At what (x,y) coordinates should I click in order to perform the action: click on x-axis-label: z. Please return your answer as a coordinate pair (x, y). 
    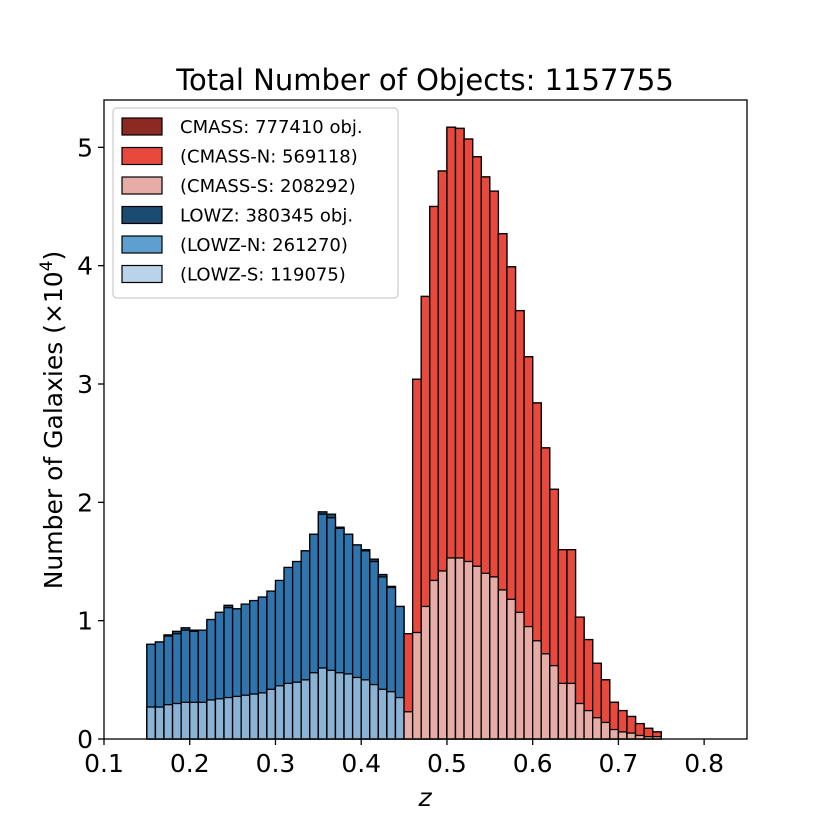
    Looking at the image, I should click on (424, 797).